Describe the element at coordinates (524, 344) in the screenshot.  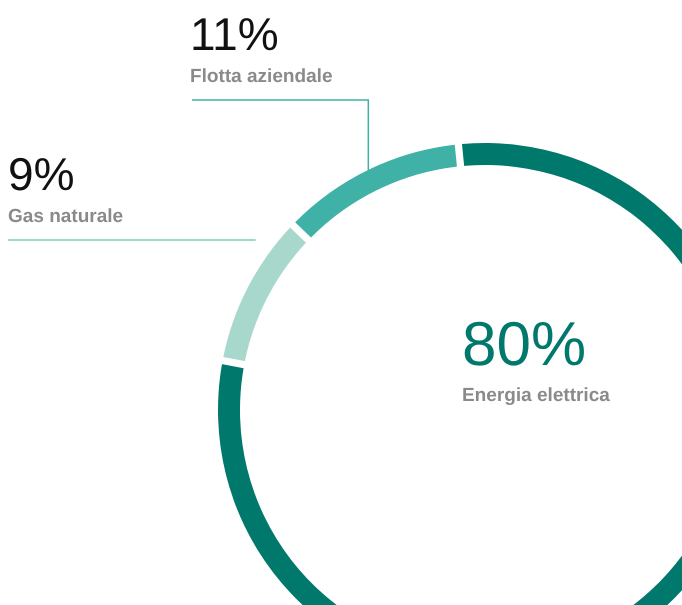
I see `data-label: 80%` at that location.